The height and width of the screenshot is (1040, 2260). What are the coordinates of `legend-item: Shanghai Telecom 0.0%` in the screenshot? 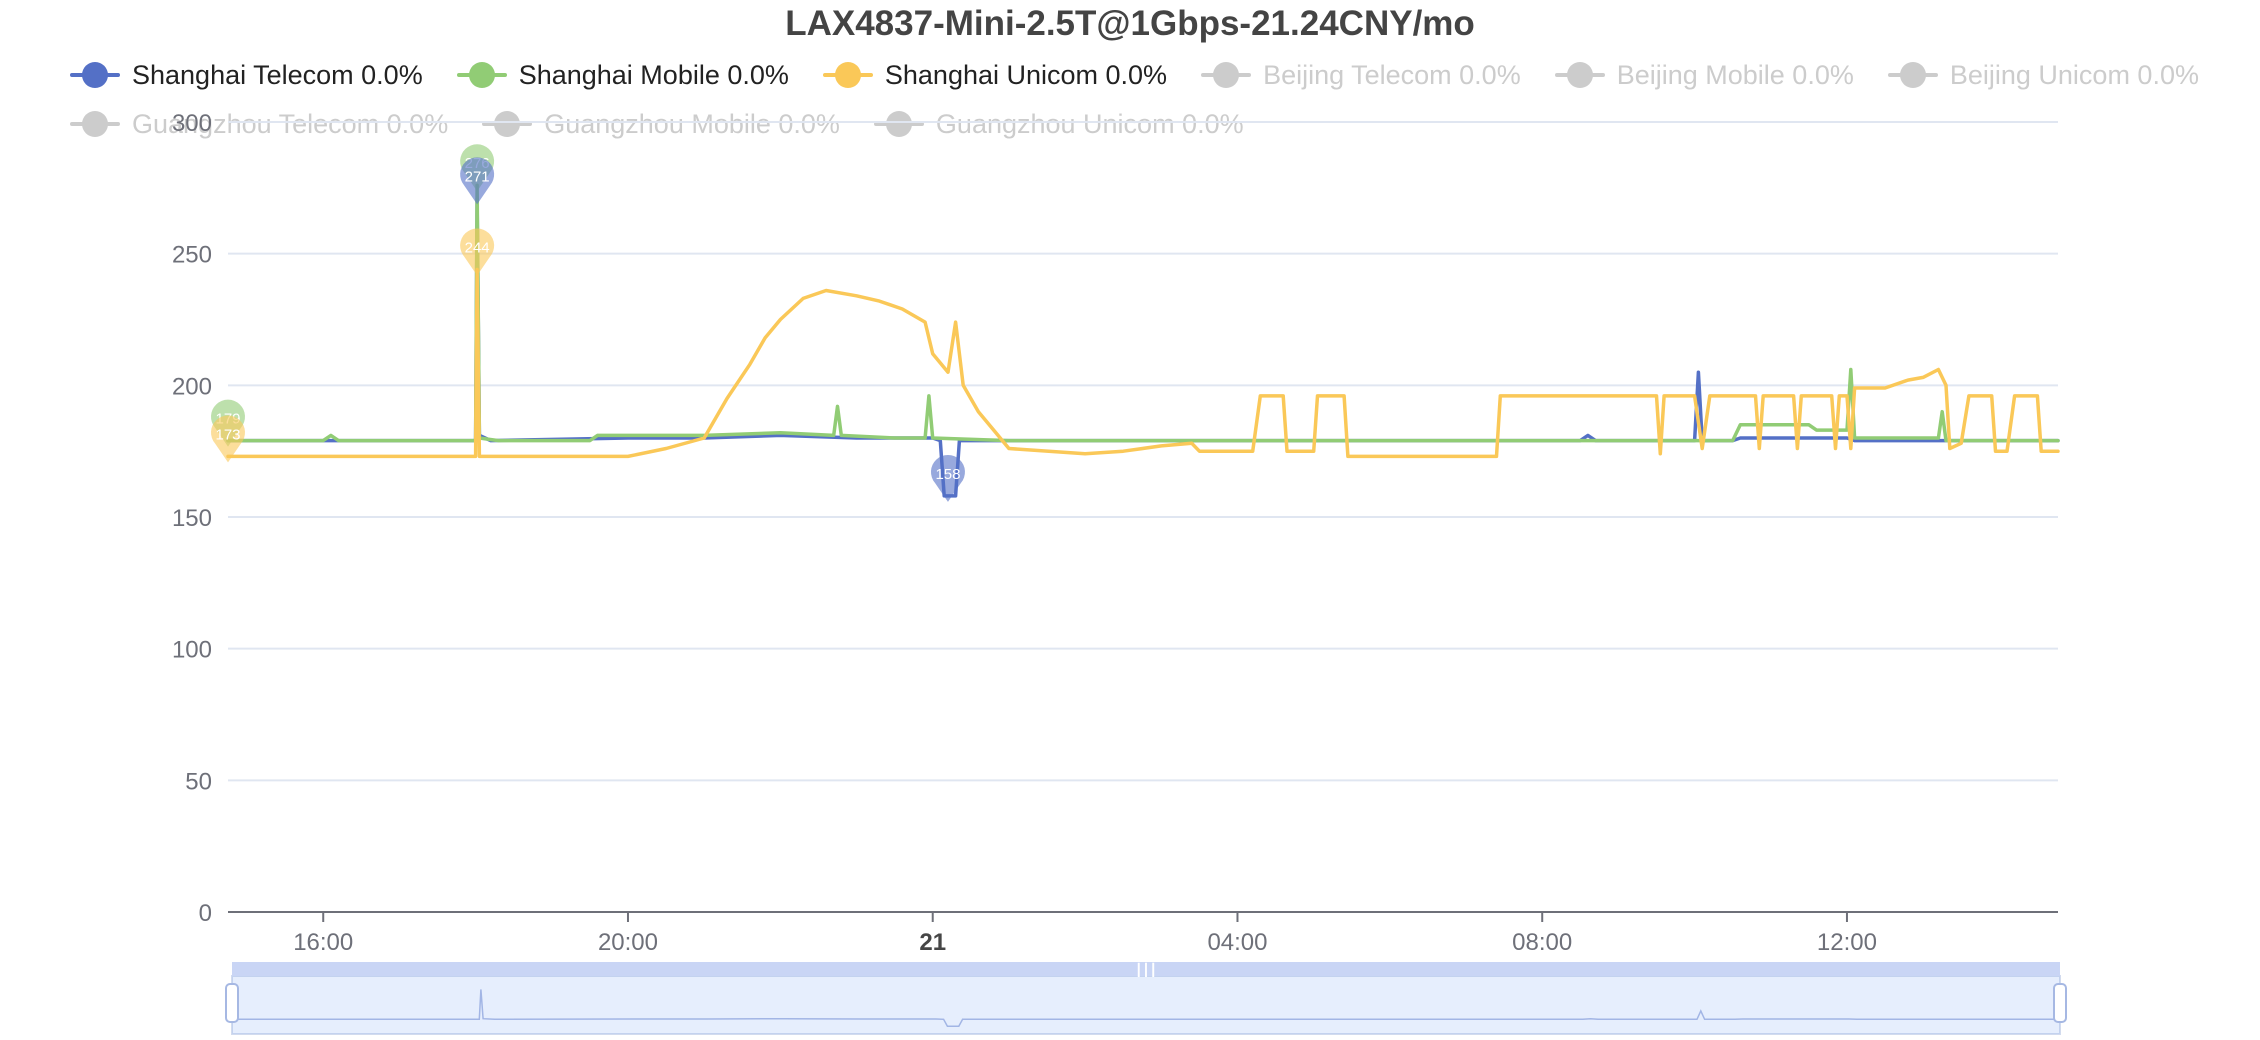 It's located at (246, 75).